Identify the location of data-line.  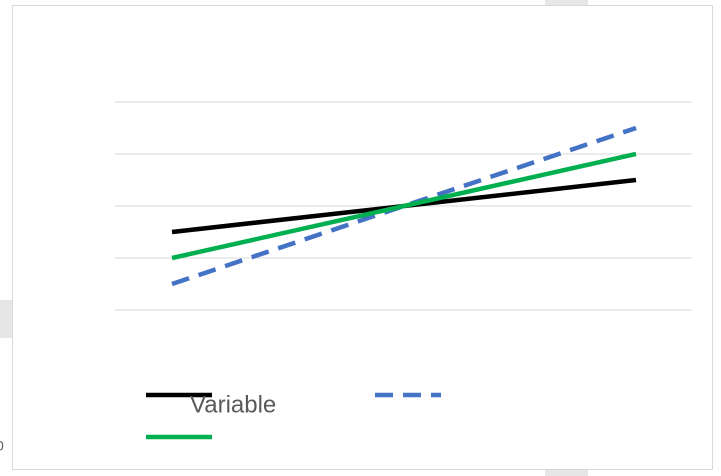
(404, 206).